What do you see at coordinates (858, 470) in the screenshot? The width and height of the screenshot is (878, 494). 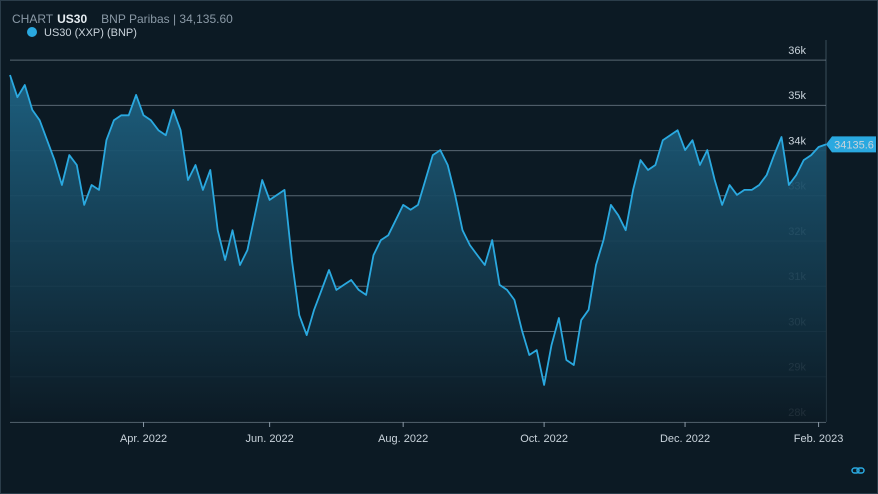 I see `link-icon` at bounding box center [858, 470].